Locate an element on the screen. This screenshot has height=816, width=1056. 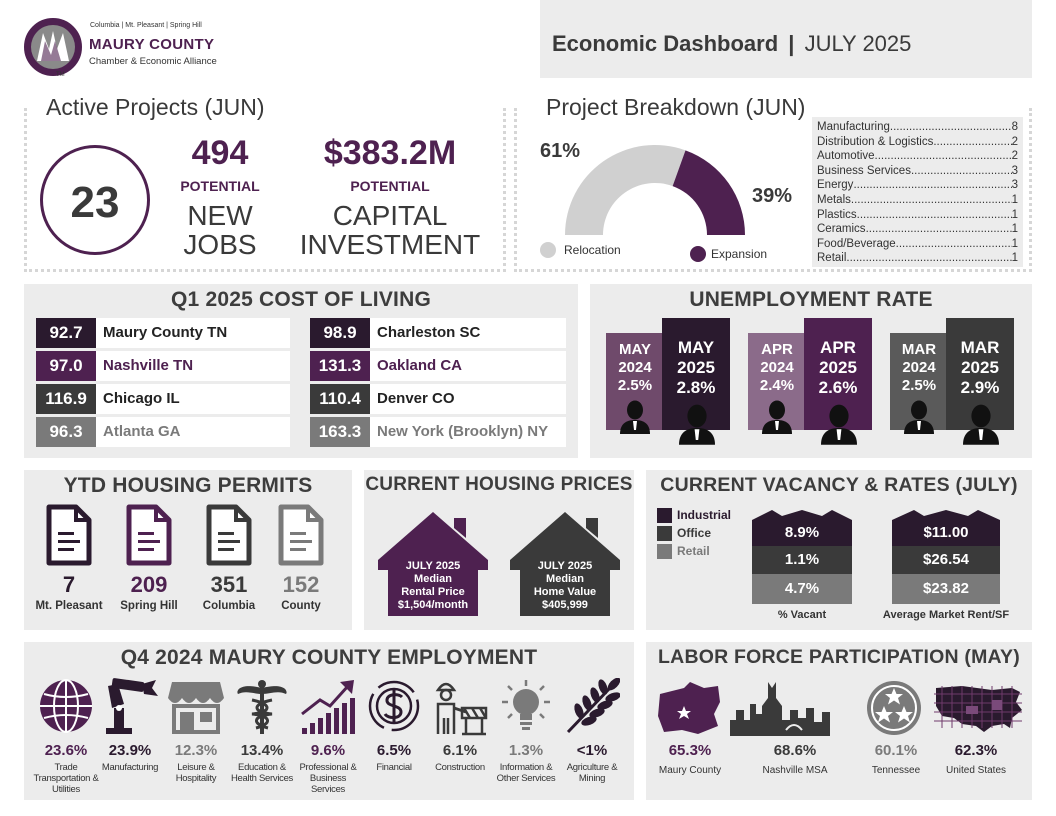
employment-sector-label: Professional & Business Services is located at coordinates (328, 778).